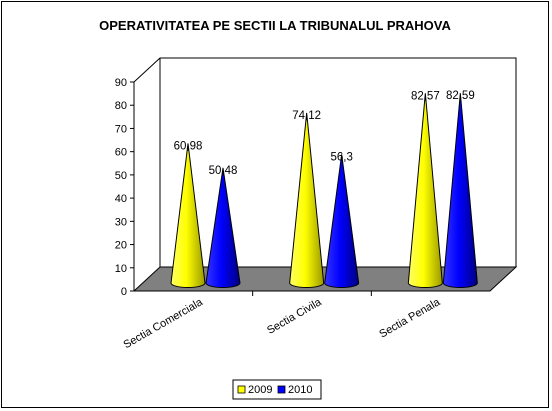  I want to click on category-label-1: Sectia Civila, so click(294, 316).